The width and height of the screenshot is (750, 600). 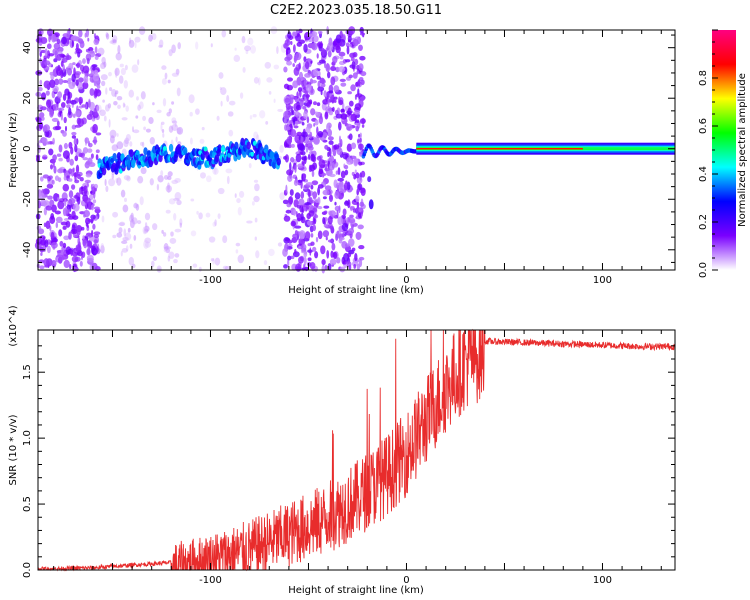 What do you see at coordinates (356, 590) in the screenshot?
I see `snr-xlabel: Height of straight line (km)` at bounding box center [356, 590].